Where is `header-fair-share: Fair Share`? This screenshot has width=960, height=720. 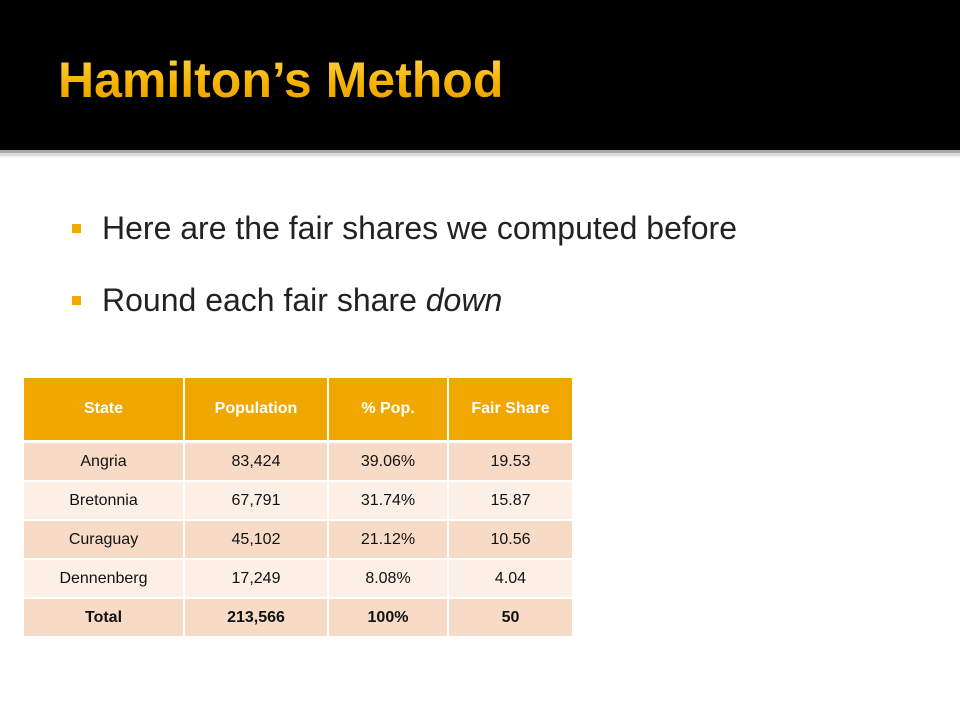 header-fair-share: Fair Share is located at coordinates (510, 410).